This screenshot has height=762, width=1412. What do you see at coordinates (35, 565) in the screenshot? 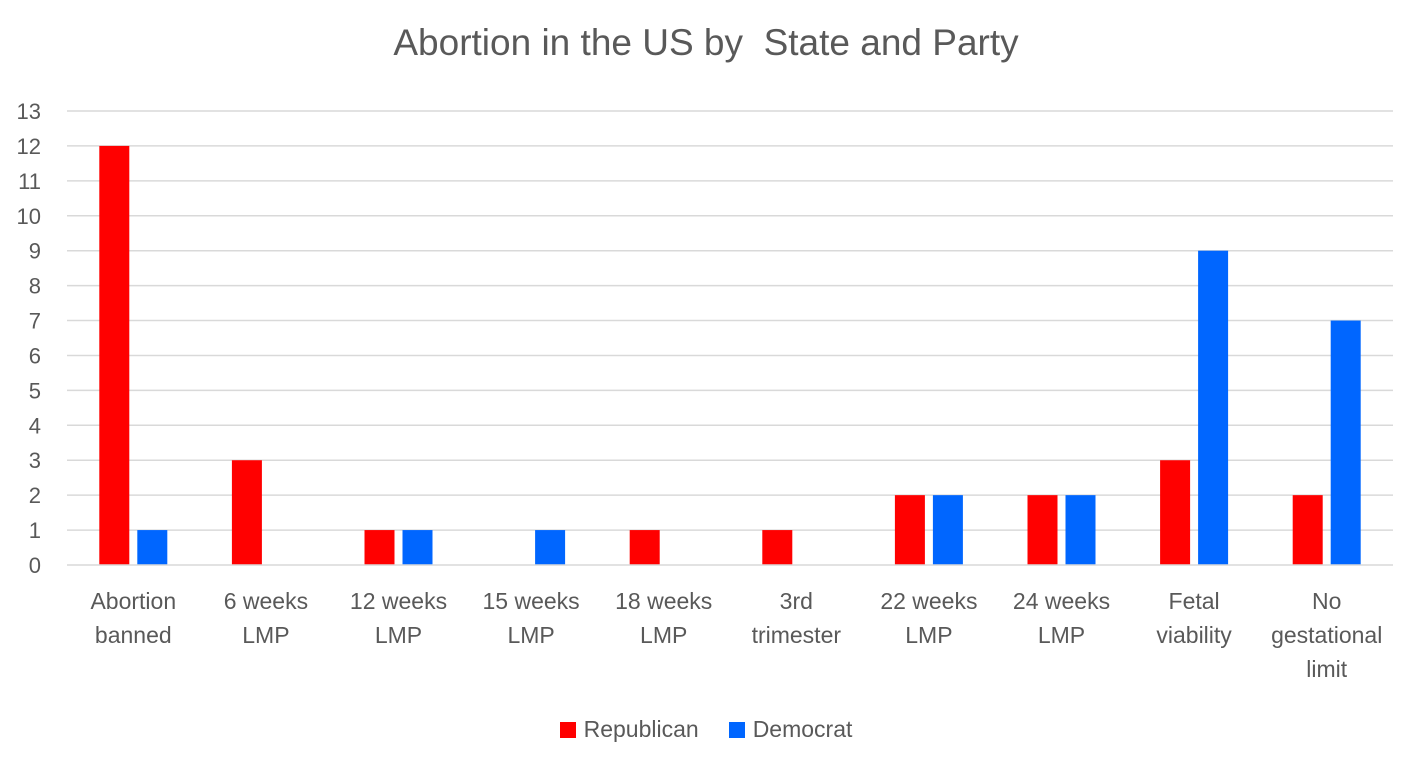
I see `y-tick-label: 0` at bounding box center [35, 565].